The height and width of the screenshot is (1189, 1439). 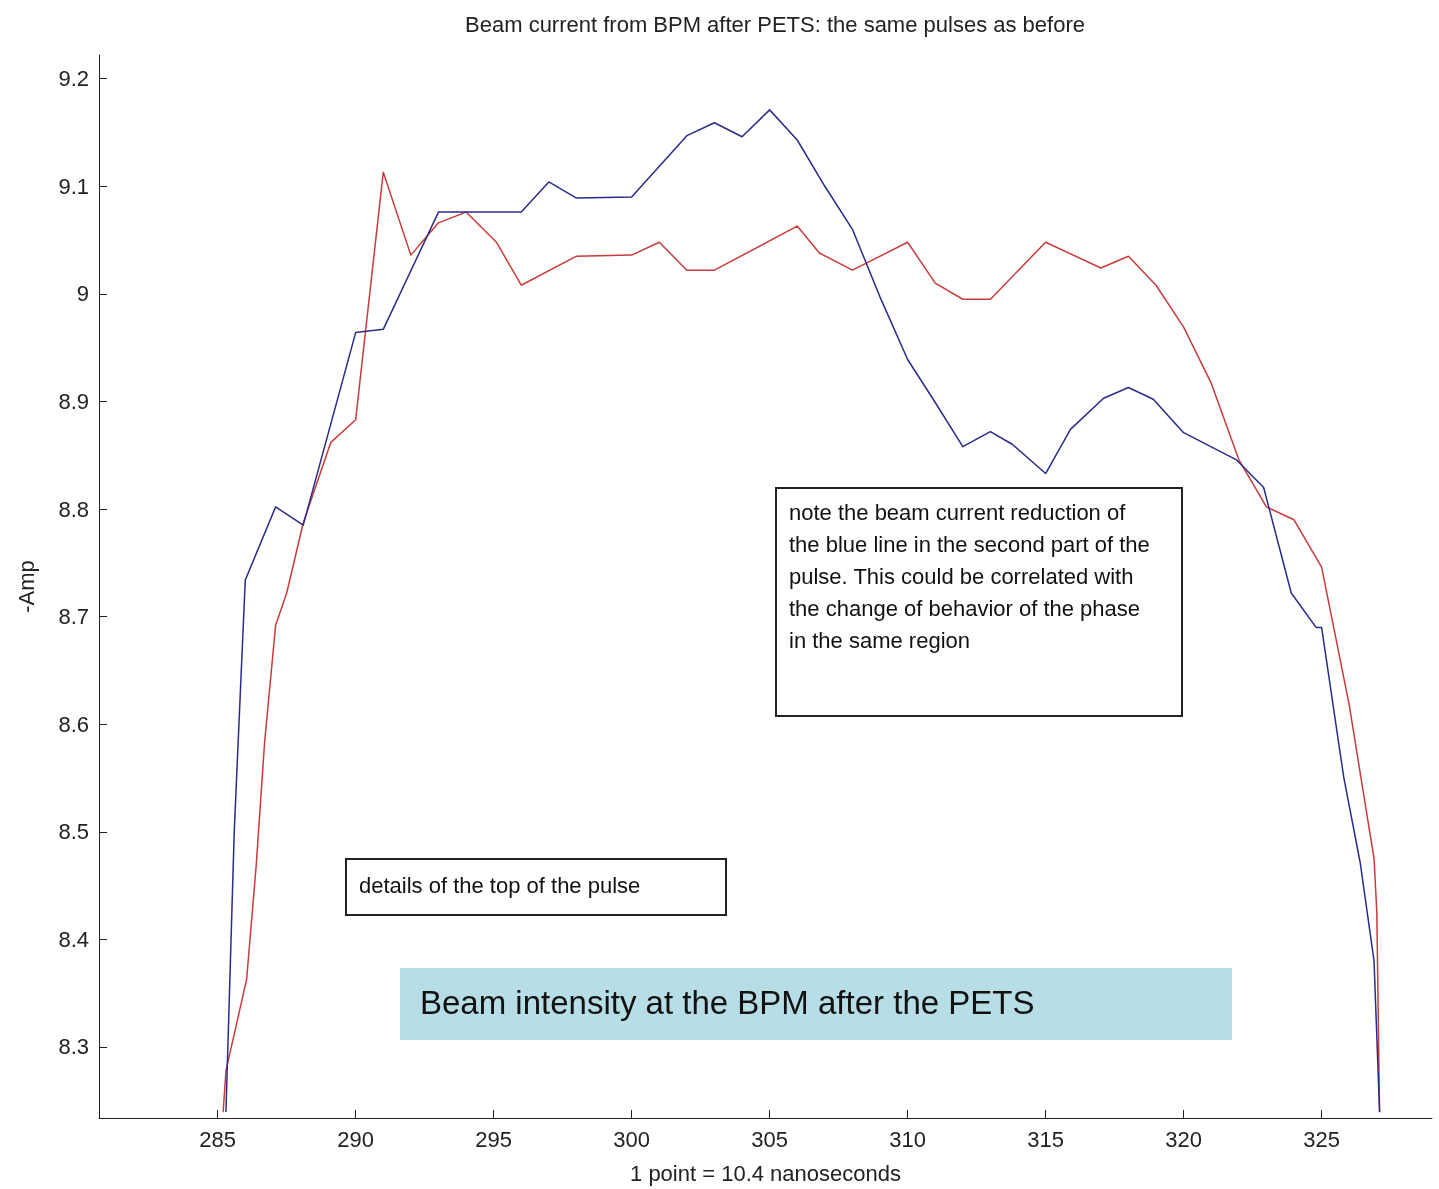 I want to click on y-tick-label: 9, so click(x=82, y=294).